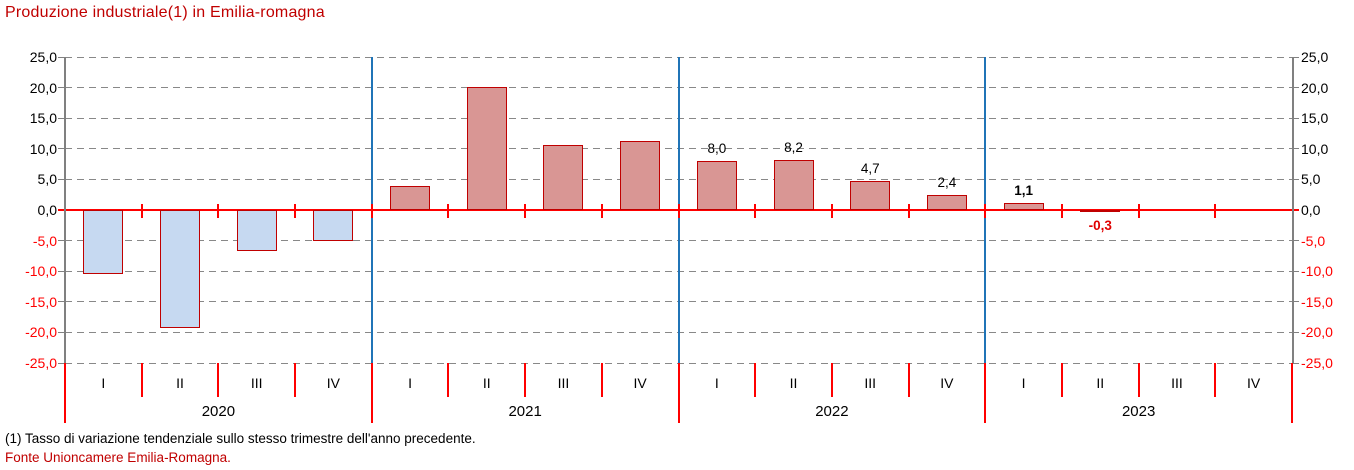 This screenshot has height=470, width=1354. Describe the element at coordinates (41, 332) in the screenshot. I see `y-axis-label-left: -20,0` at that location.